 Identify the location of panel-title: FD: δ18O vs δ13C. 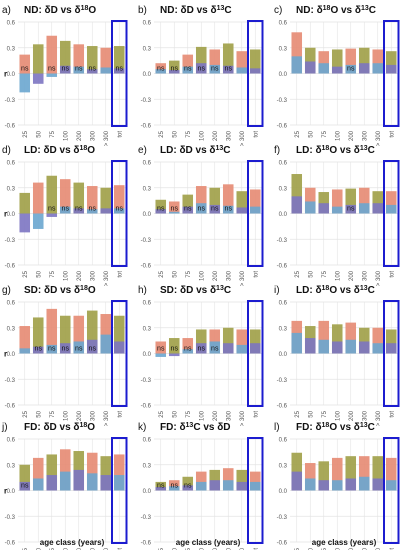
(335, 428).